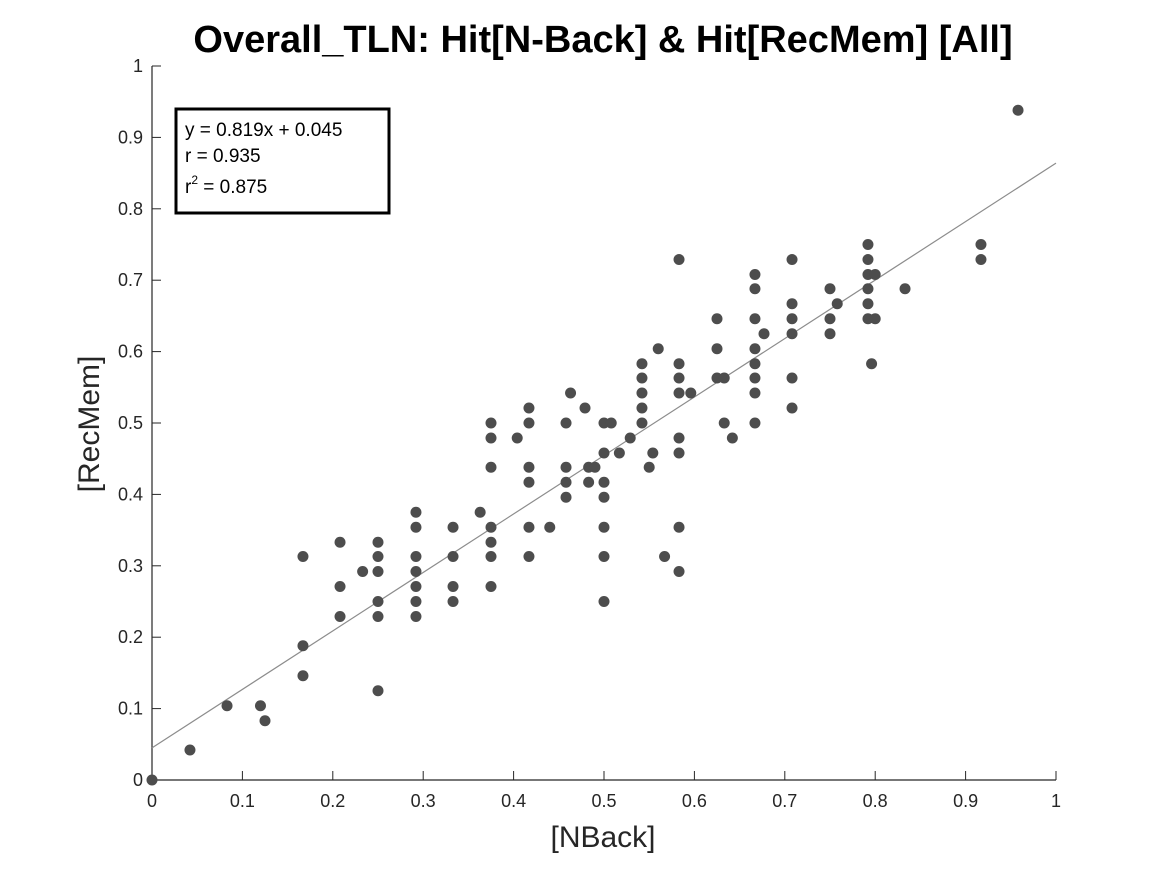  I want to click on y-tick-label: 0.2, so click(130, 637).